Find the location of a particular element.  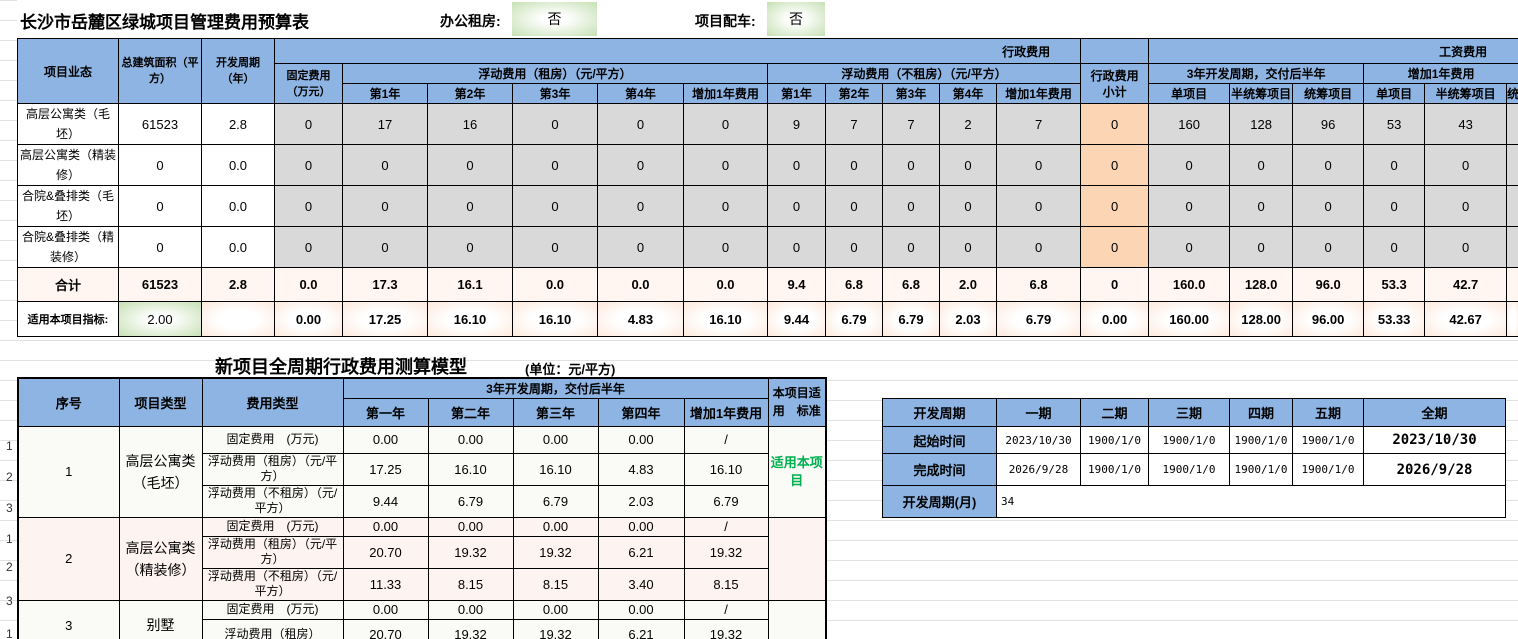

data-cell: 4.83 is located at coordinates (641, 469).